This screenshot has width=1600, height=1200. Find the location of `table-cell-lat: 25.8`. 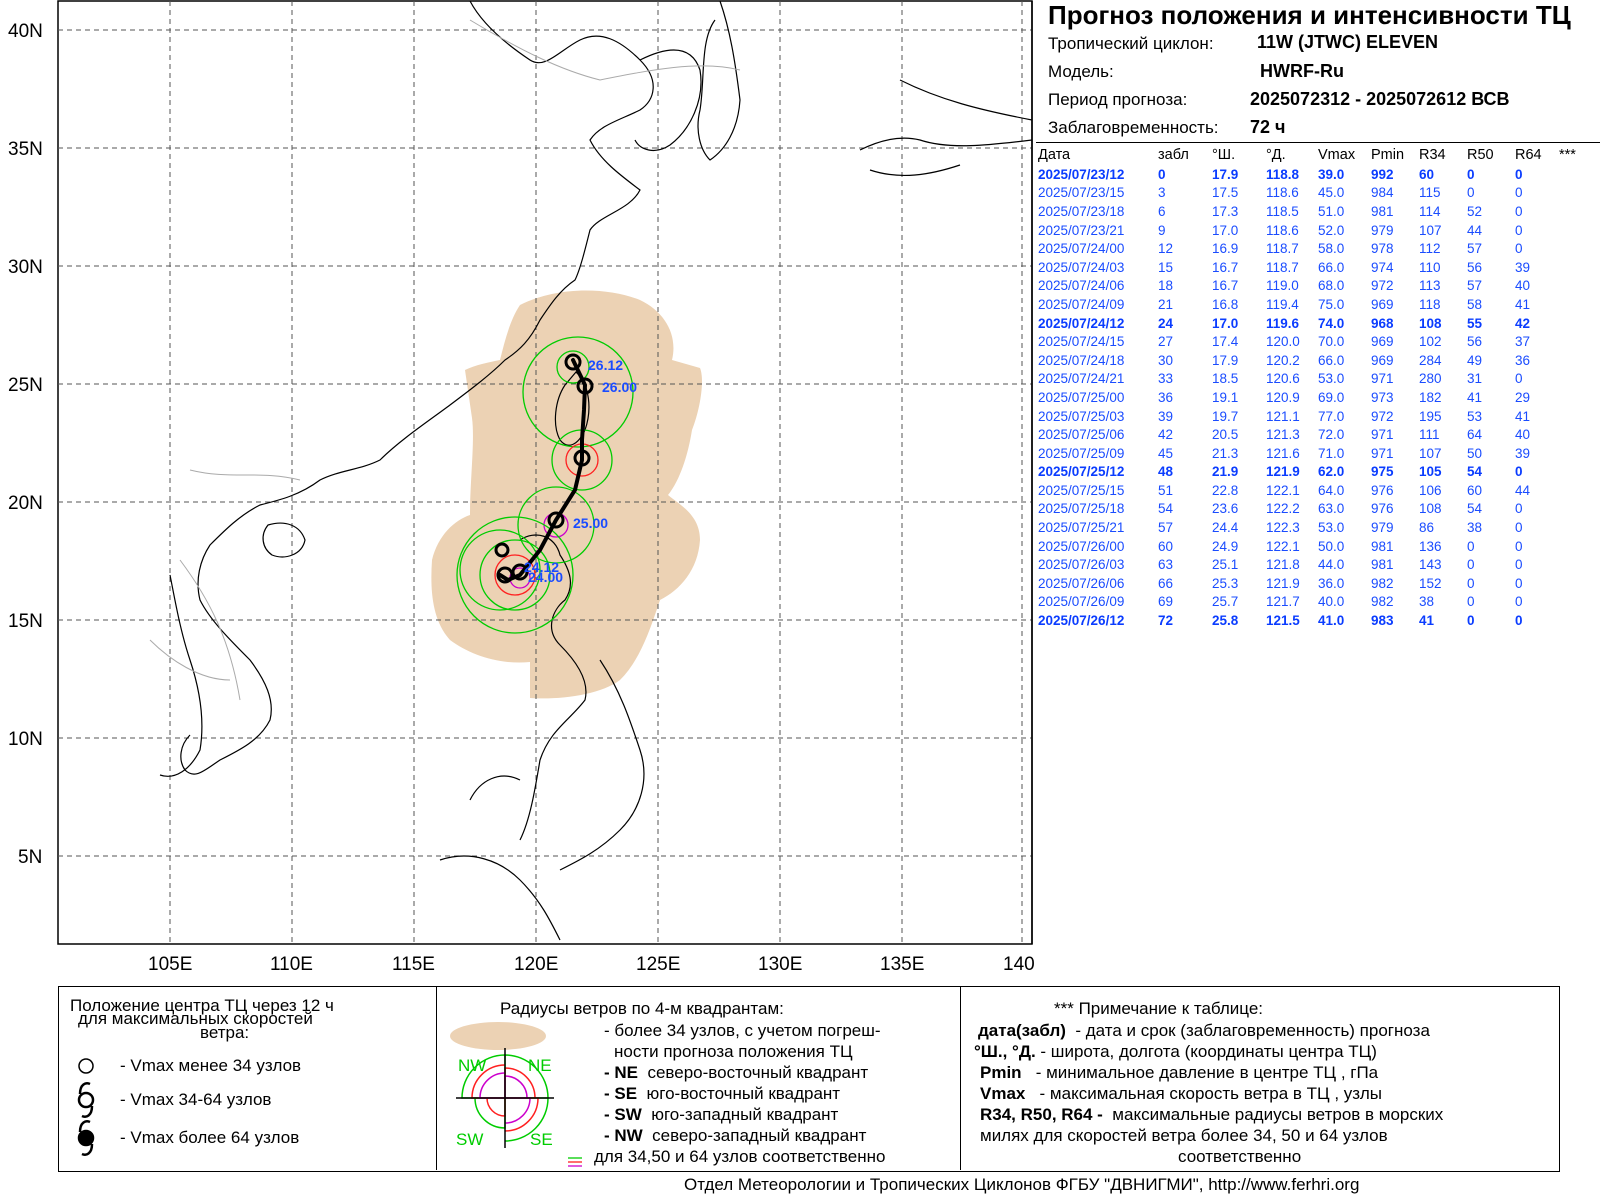

table-cell-lat: 25.8 is located at coordinates (1225, 621).